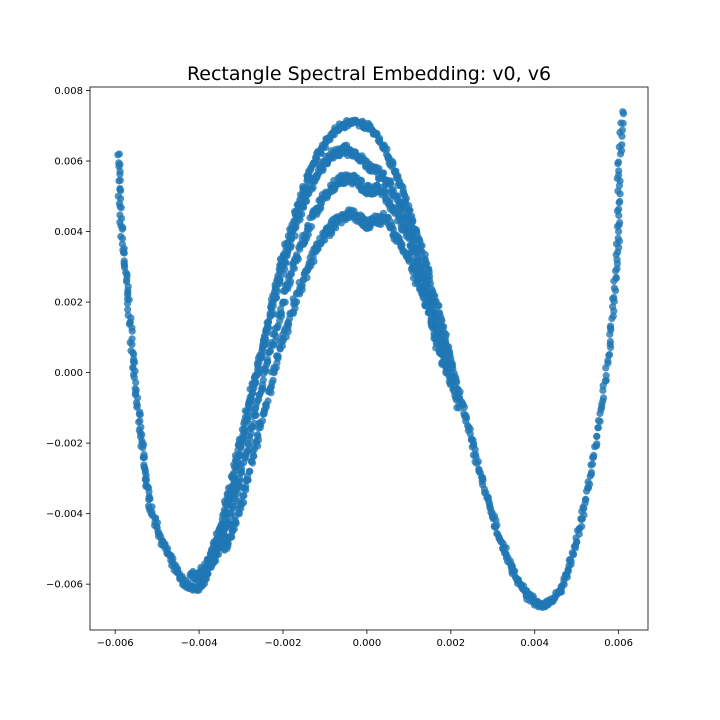 Image resolution: width=720 pixels, height=720 pixels. Describe the element at coordinates (68, 373) in the screenshot. I see `y-tick-label: 0.000` at that location.